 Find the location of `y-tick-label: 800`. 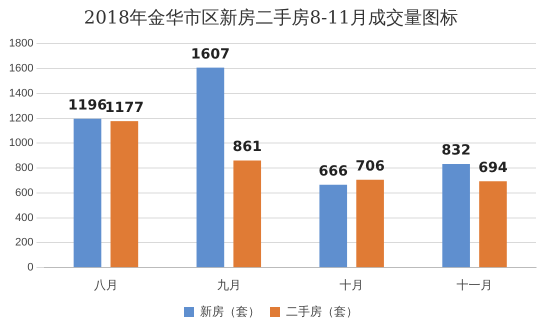

y-tick-label: 800 is located at coordinates (24, 168).